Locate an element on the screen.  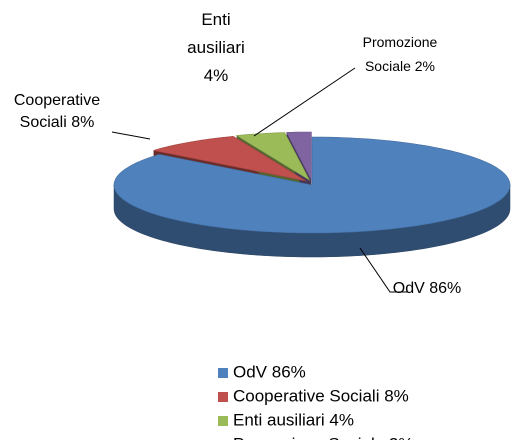
data-label: OdV 86% is located at coordinates (427, 288).